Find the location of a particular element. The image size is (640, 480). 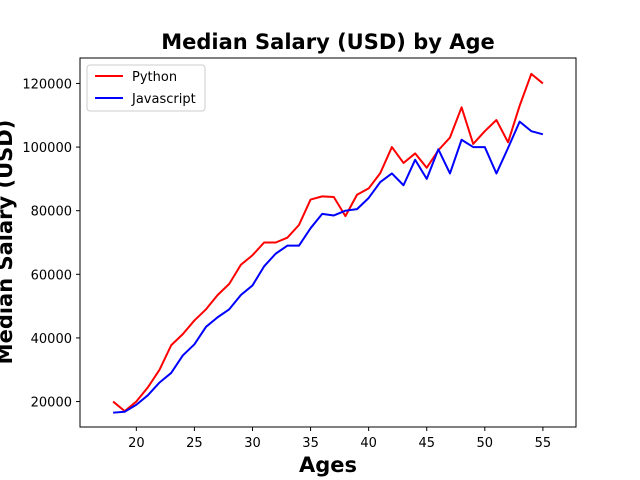

y-tick-label: 40000 is located at coordinates (51, 339).